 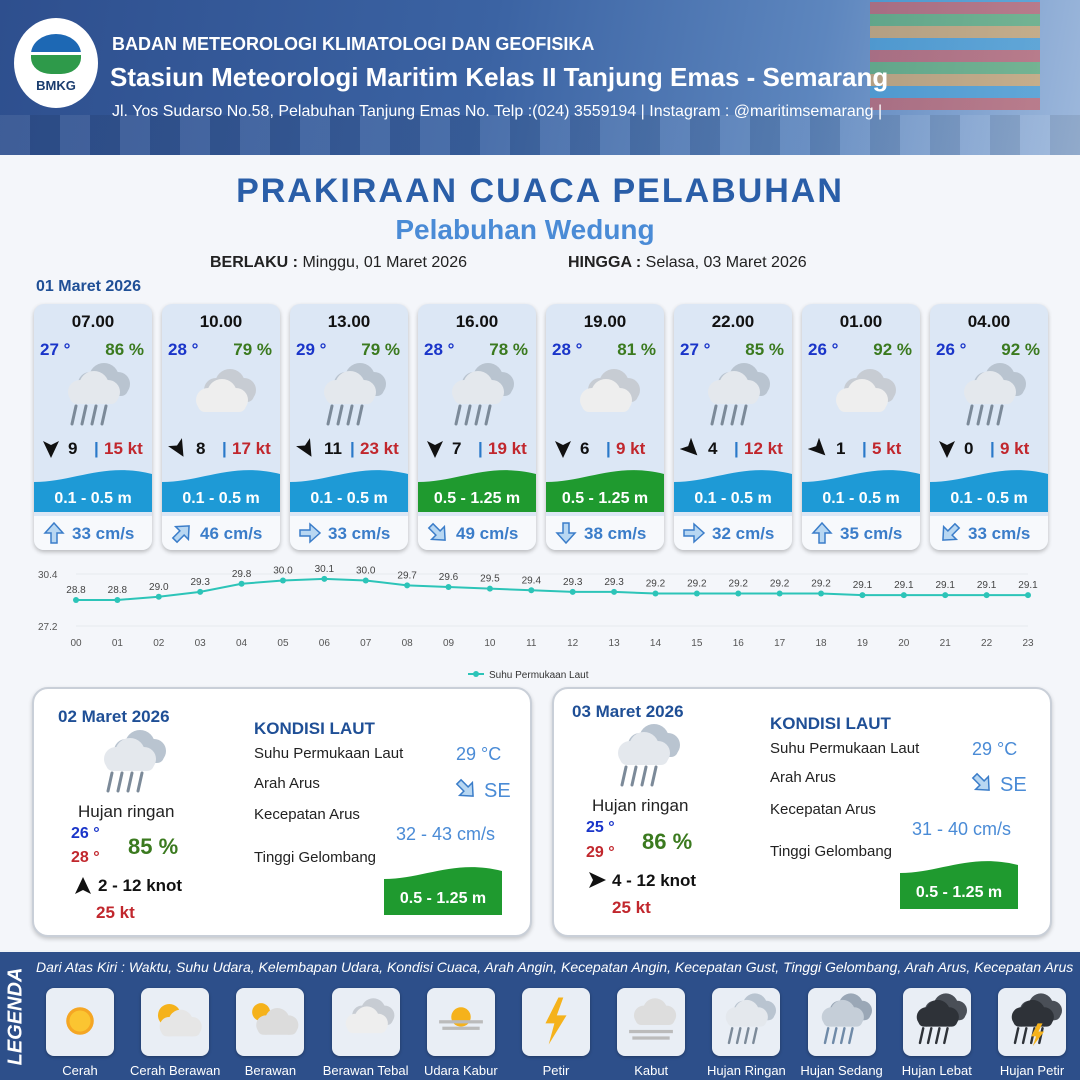 What do you see at coordinates (56, 53) in the screenshot?
I see `bmkg-logo-mark` at bounding box center [56, 53].